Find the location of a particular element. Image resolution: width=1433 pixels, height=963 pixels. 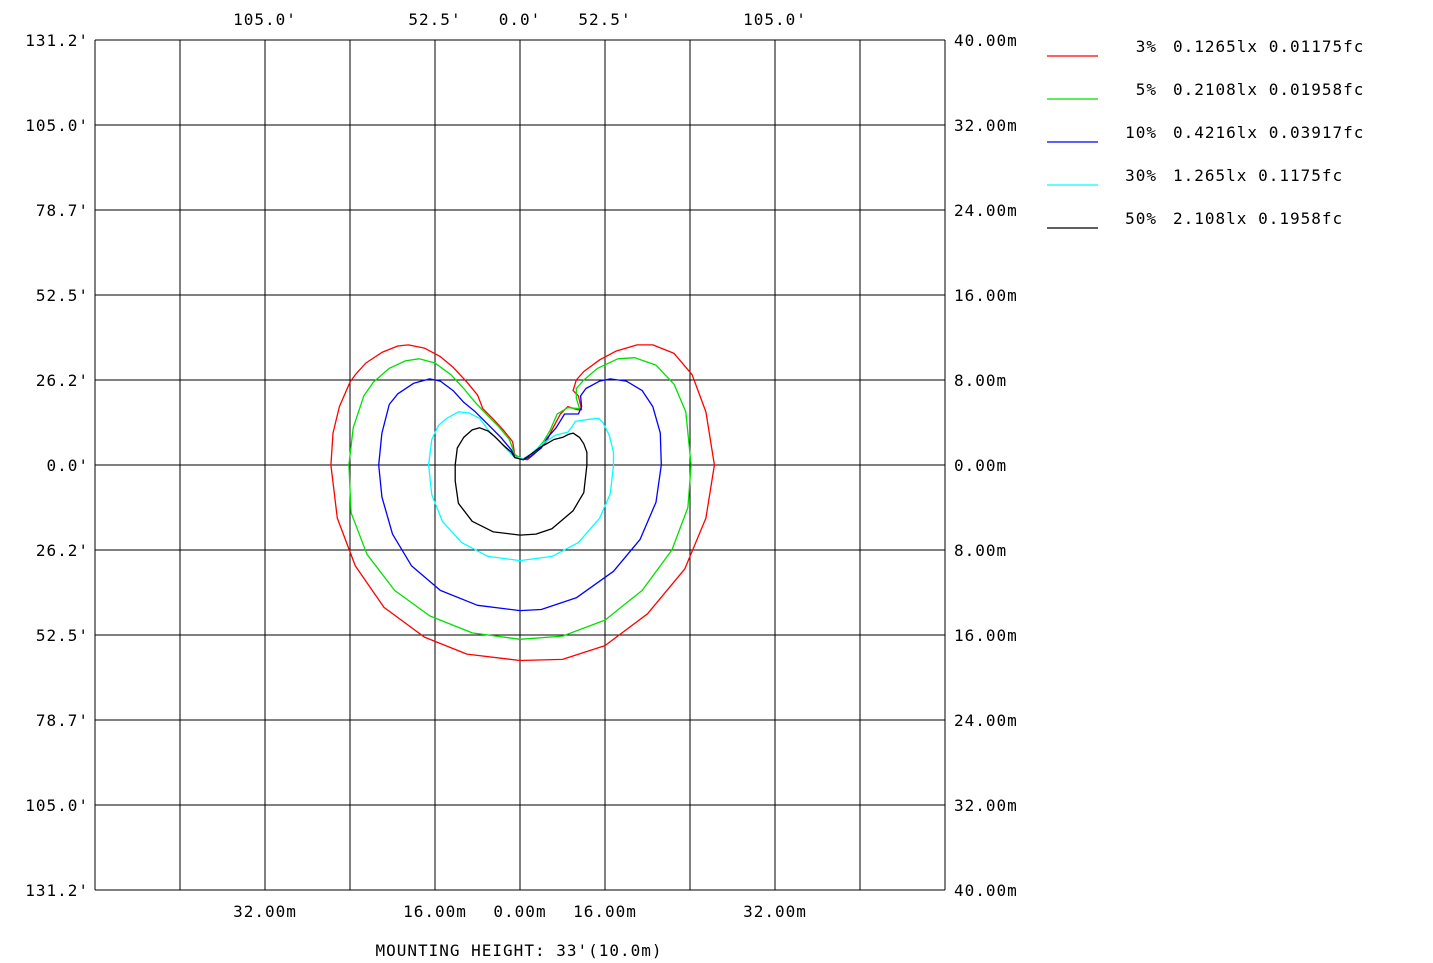

legend-percent: 3% is located at coordinates (1146, 46).